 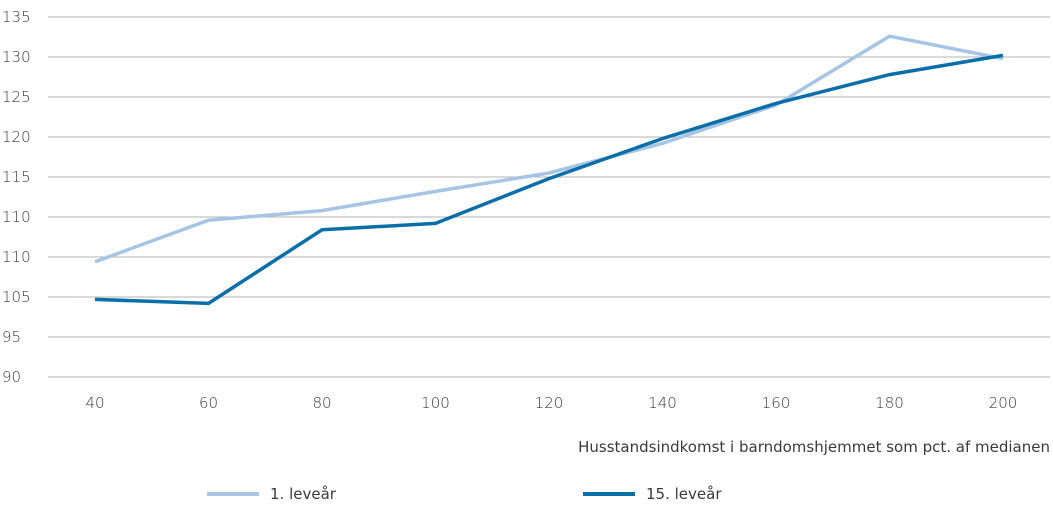 What do you see at coordinates (16, 197) in the screenshot?
I see `y-axis-ticks: 90 95 105 110 110 115 120 125 130 135` at bounding box center [16, 197].